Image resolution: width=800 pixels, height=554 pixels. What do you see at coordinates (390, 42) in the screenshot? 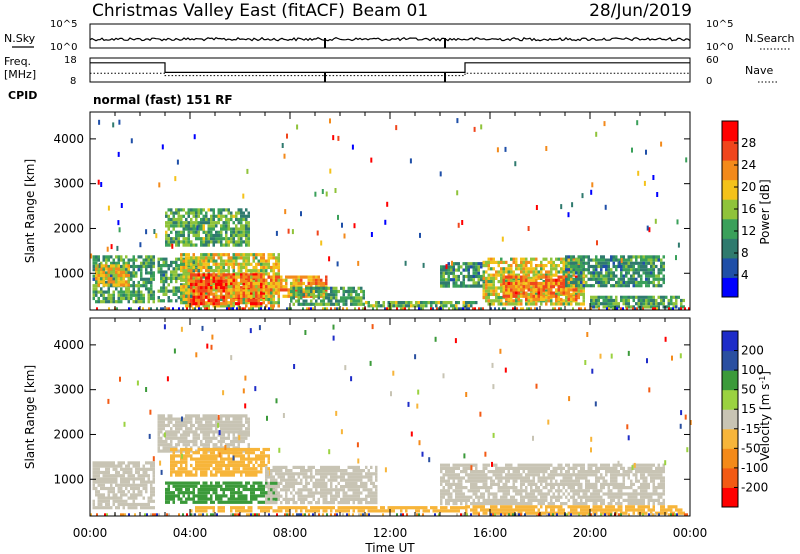
I see `nsky-trace` at bounding box center [390, 42].